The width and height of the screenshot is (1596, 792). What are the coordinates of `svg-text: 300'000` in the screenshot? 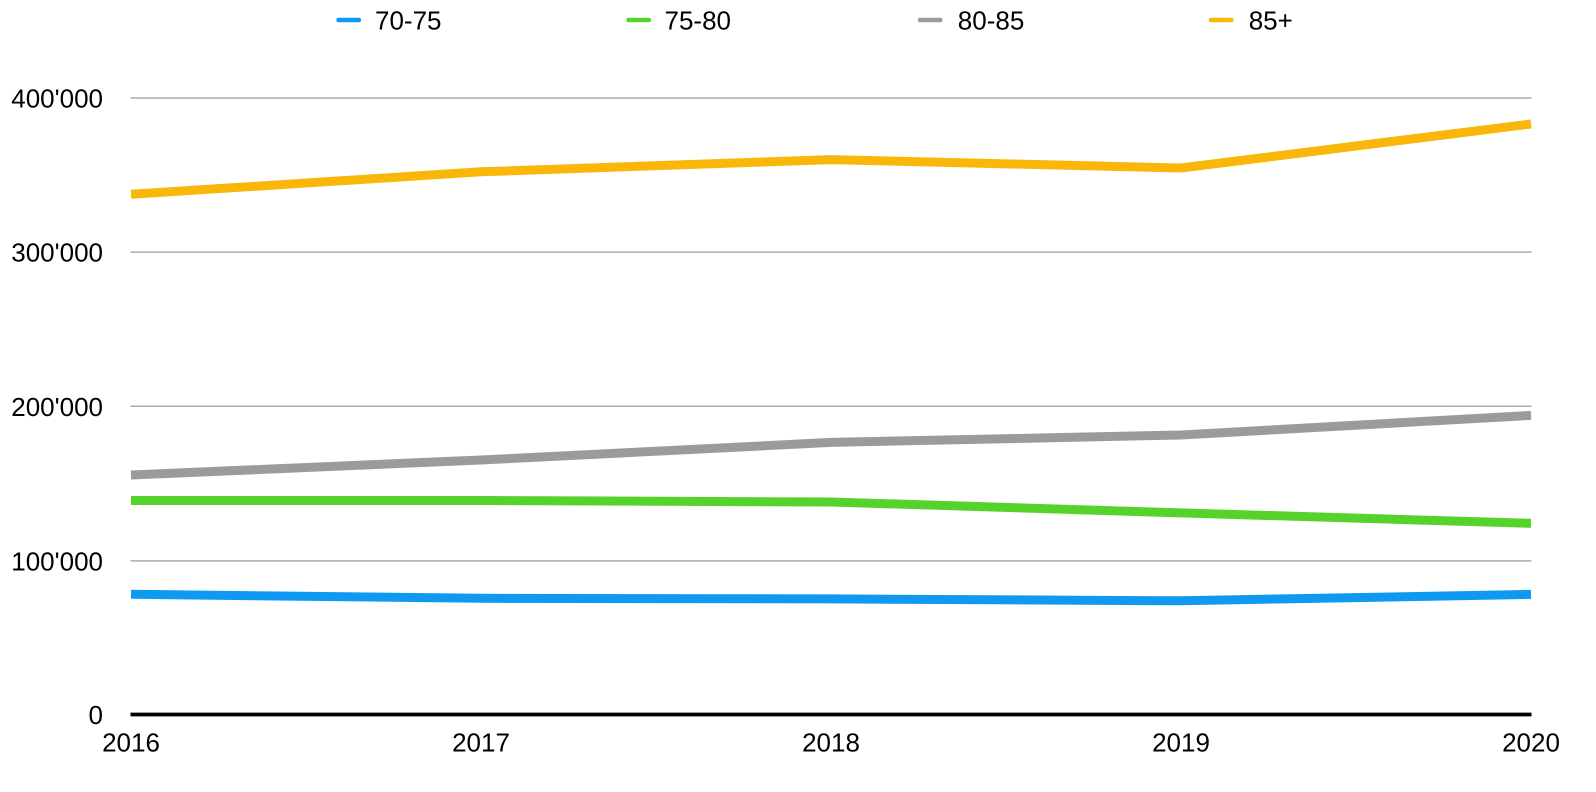 It's located at (57, 253).